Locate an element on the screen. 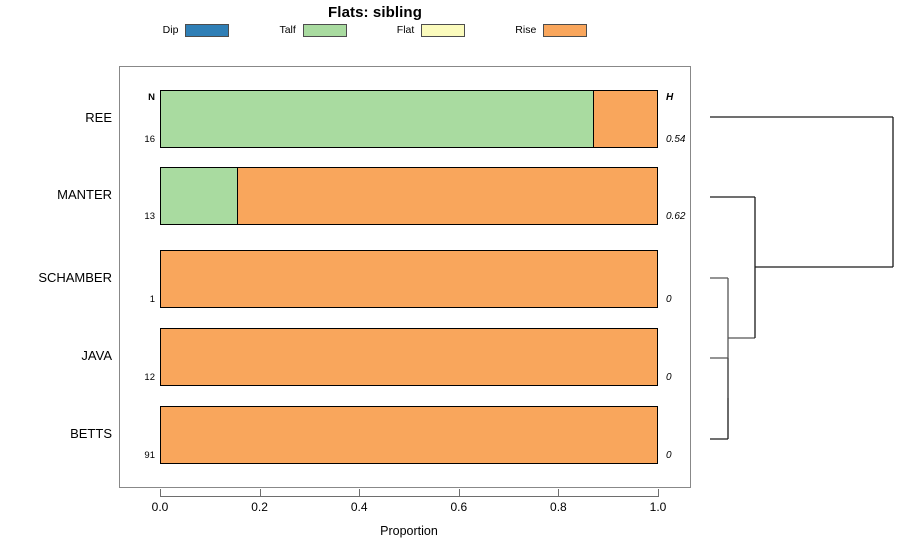 The image size is (900, 560). legend-label: Dip is located at coordinates (170, 30).